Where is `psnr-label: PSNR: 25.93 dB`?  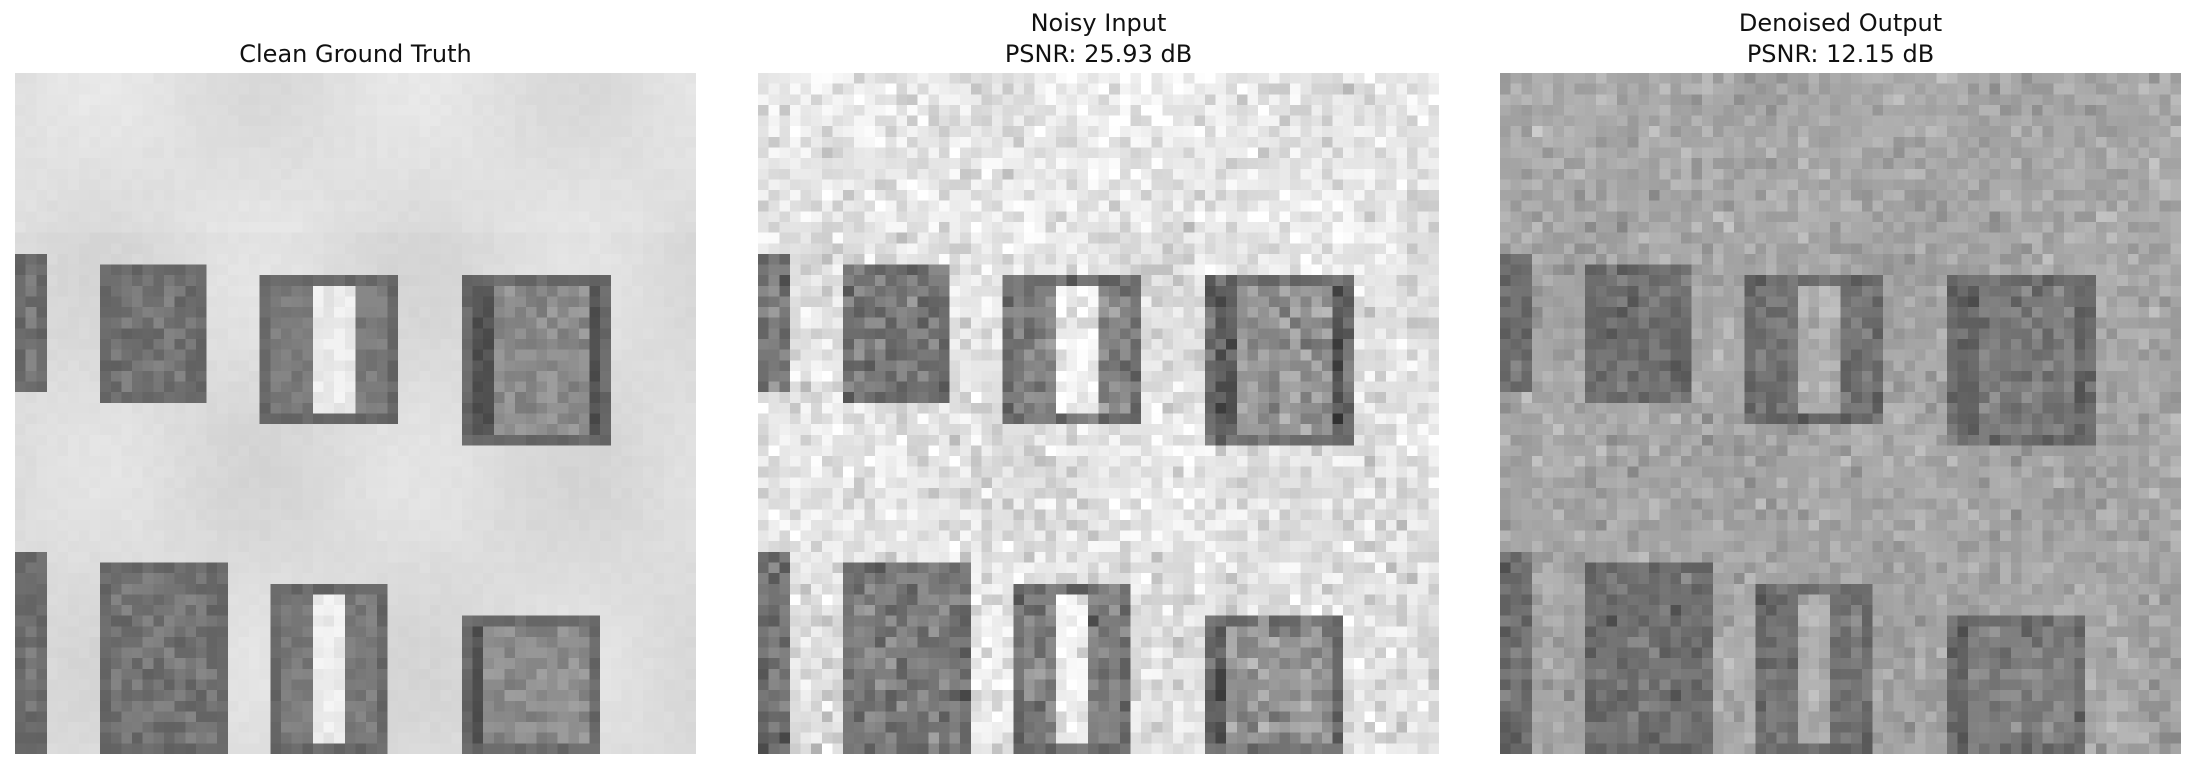 psnr-label: PSNR: 25.93 dB is located at coordinates (1098, 54).